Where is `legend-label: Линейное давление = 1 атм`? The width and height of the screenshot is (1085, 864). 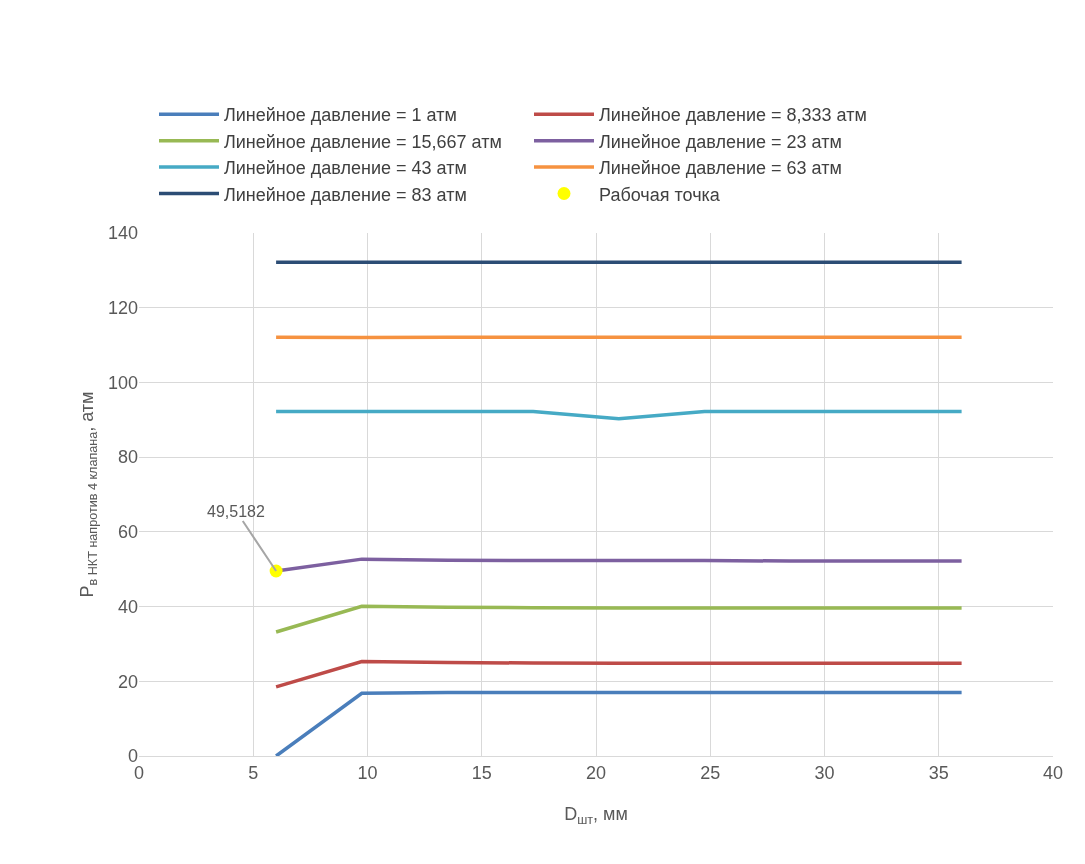 legend-label: Линейное давление = 1 атм is located at coordinates (340, 115).